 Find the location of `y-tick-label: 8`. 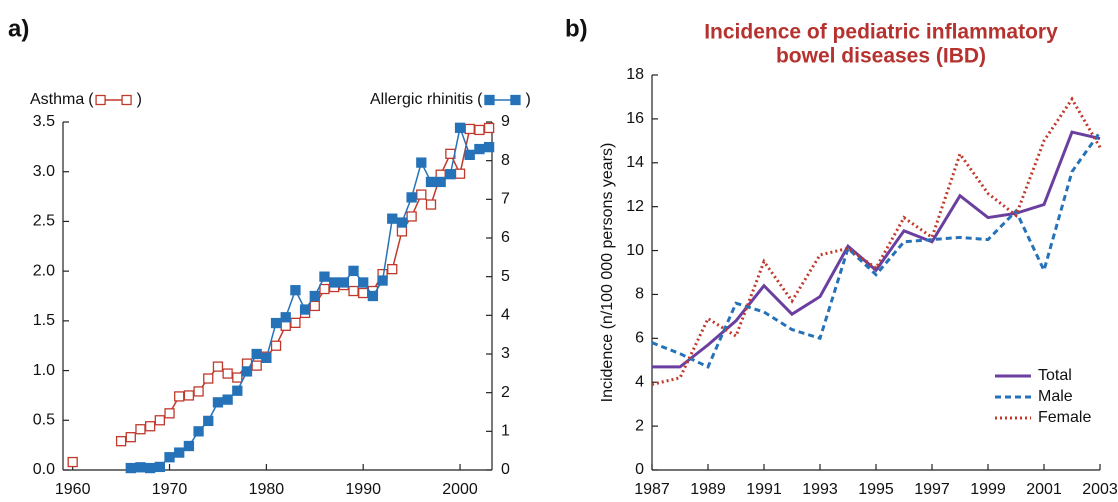

y-tick-label: 8 is located at coordinates (639, 294).